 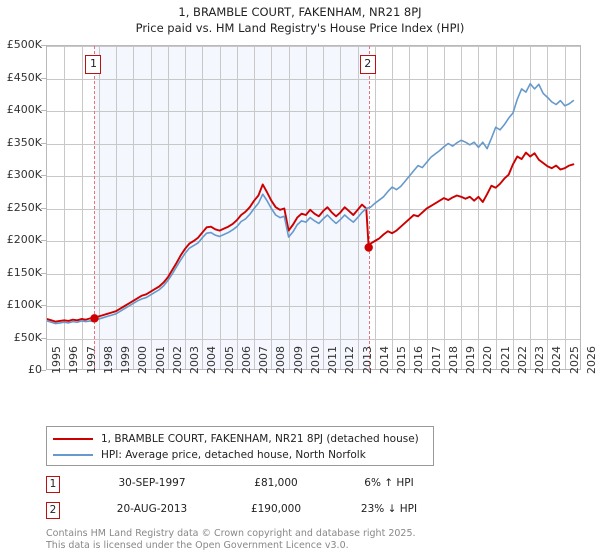 What do you see at coordinates (73, 454) in the screenshot?
I see `legend-color-swatch-hpi` at bounding box center [73, 454].